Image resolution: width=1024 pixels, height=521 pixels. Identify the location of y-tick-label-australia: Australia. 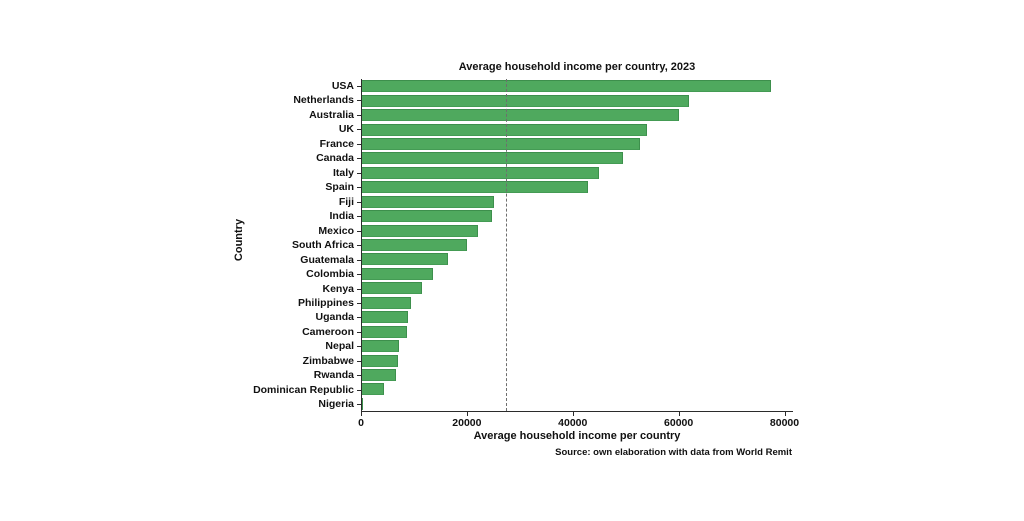
(331, 114).